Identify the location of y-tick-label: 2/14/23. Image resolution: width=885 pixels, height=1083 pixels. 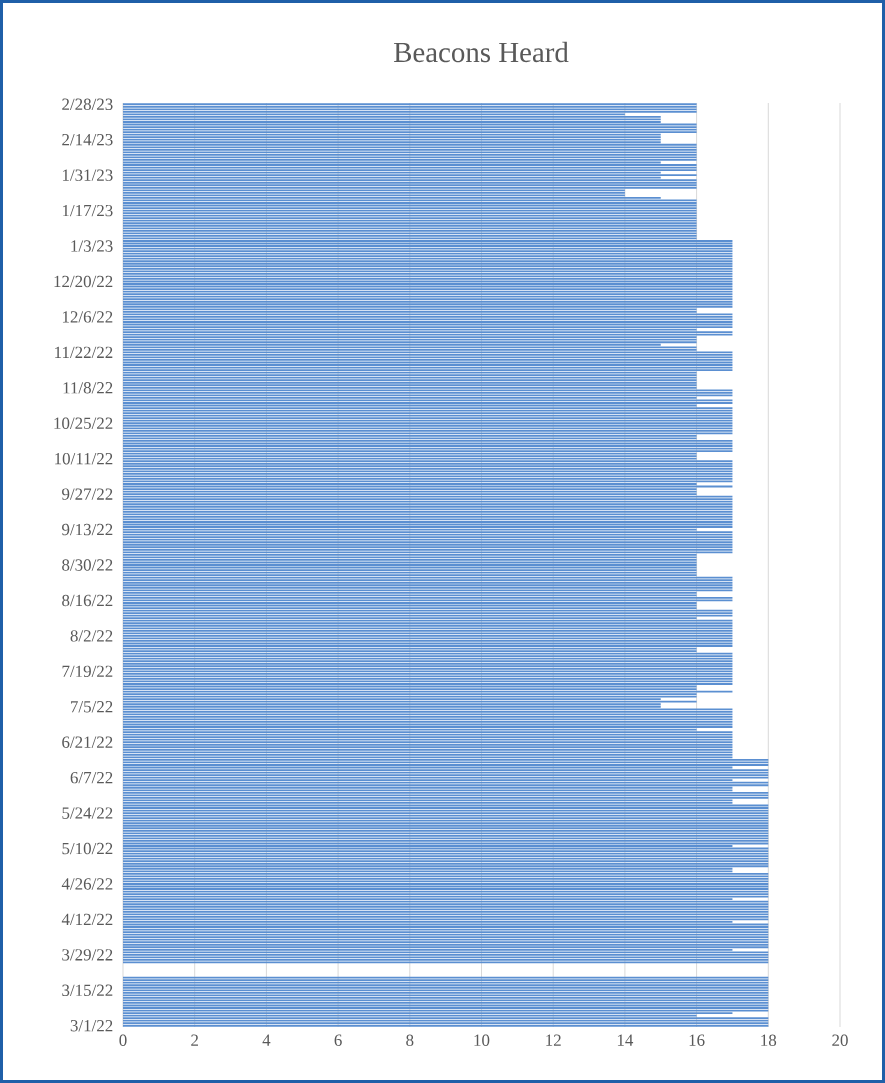
(87, 140).